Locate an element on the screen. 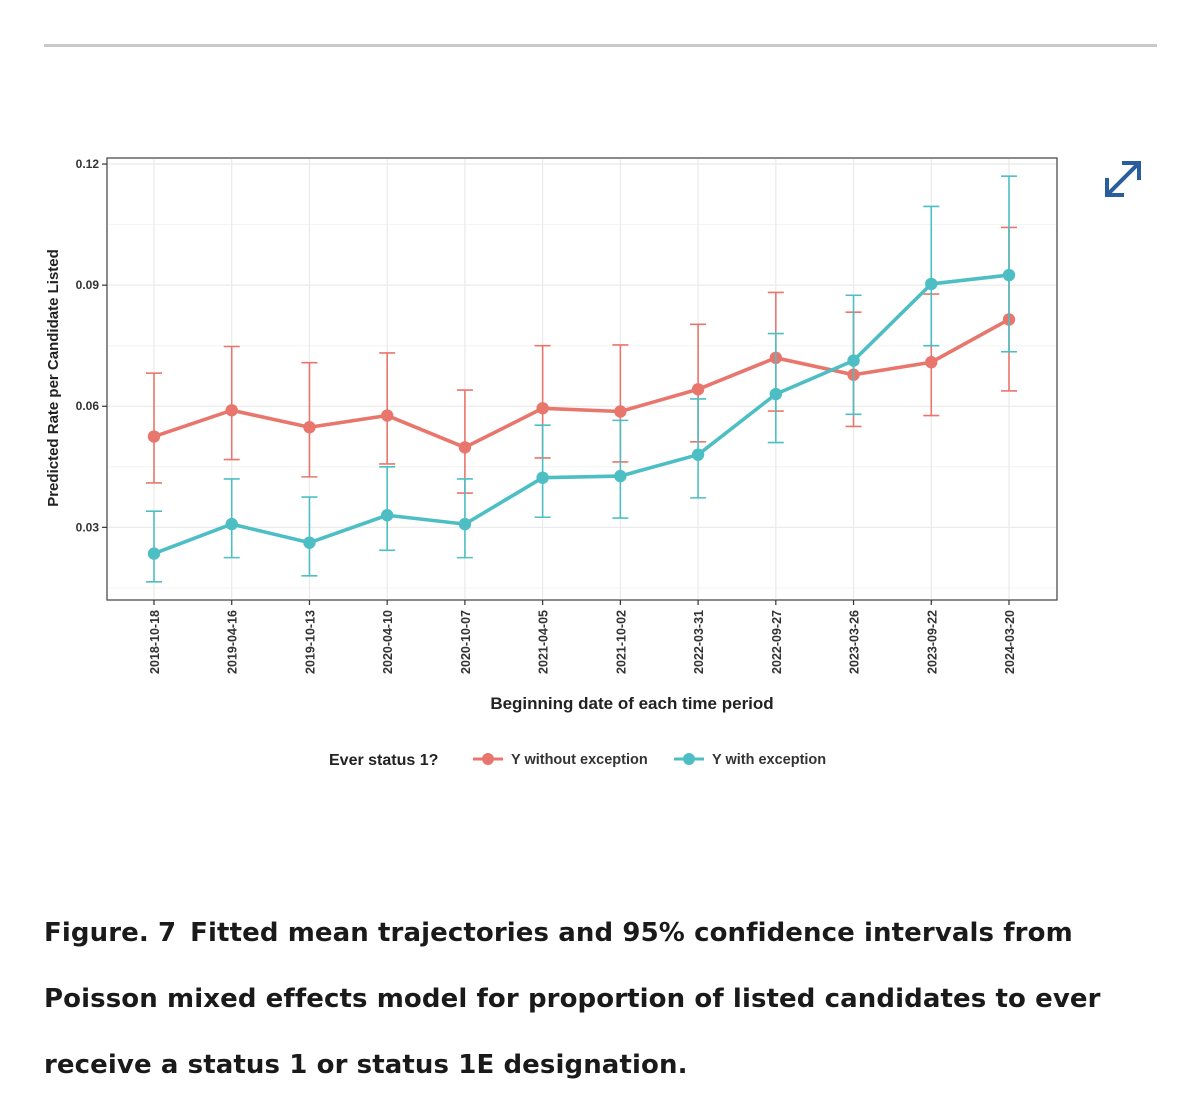 This screenshot has height=1099, width=1200. y-tick-label: 0.09 is located at coordinates (88, 285).